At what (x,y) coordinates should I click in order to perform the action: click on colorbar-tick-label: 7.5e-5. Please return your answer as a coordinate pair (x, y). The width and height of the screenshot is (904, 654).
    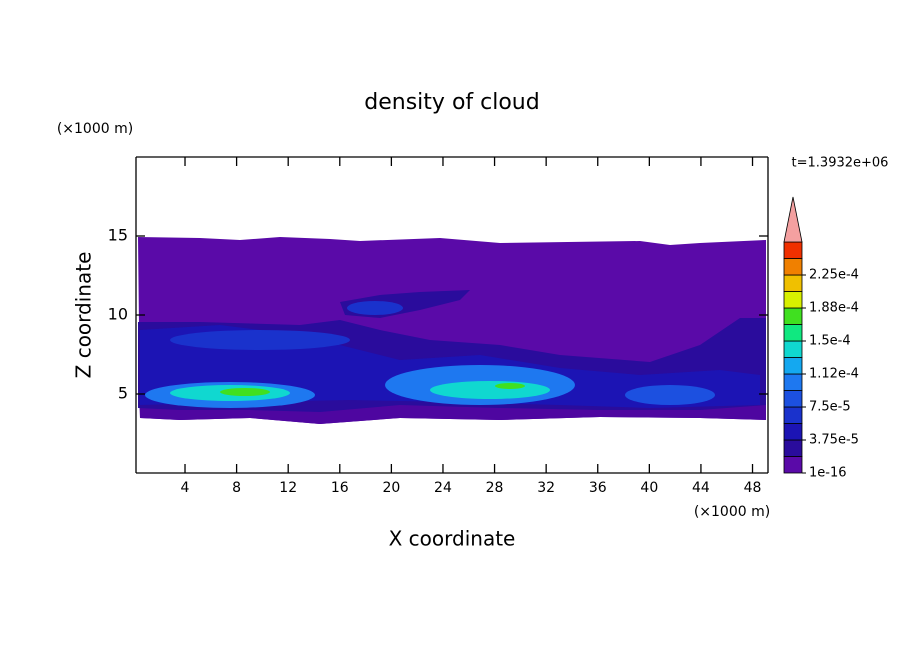
    Looking at the image, I should click on (830, 407).